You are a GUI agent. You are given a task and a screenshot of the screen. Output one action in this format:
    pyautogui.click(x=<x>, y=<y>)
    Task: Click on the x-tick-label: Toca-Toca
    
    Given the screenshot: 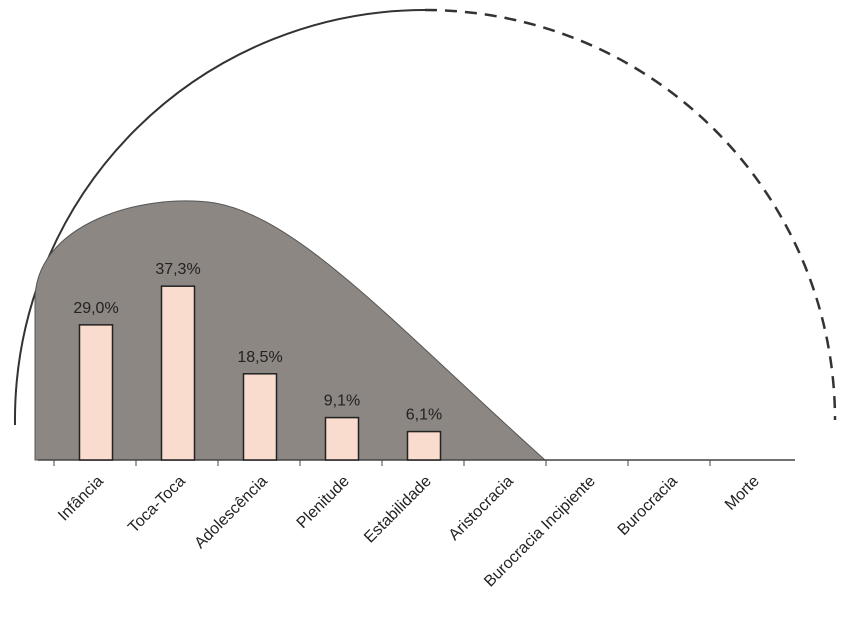 What is the action you would take?
    pyautogui.click(x=157, y=505)
    